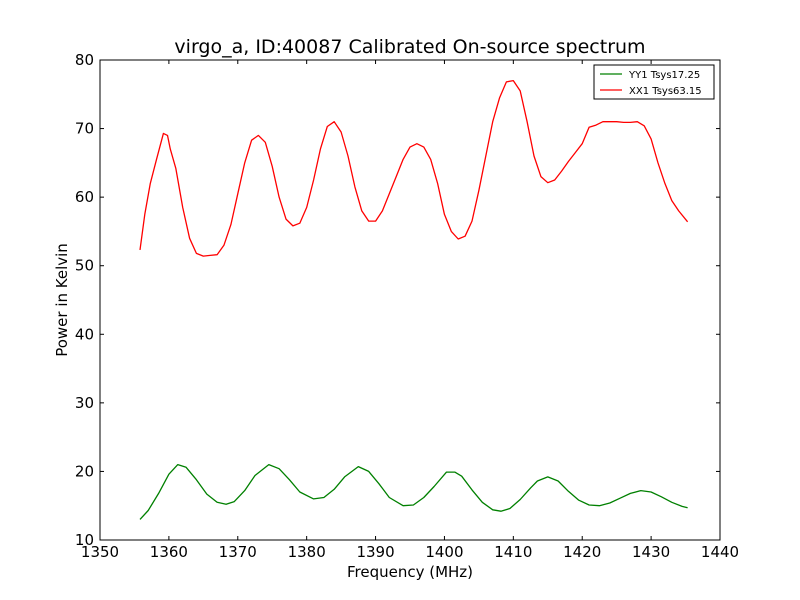 This screenshot has height=600, width=800. I want to click on y-tick-label: 30, so click(84, 403).